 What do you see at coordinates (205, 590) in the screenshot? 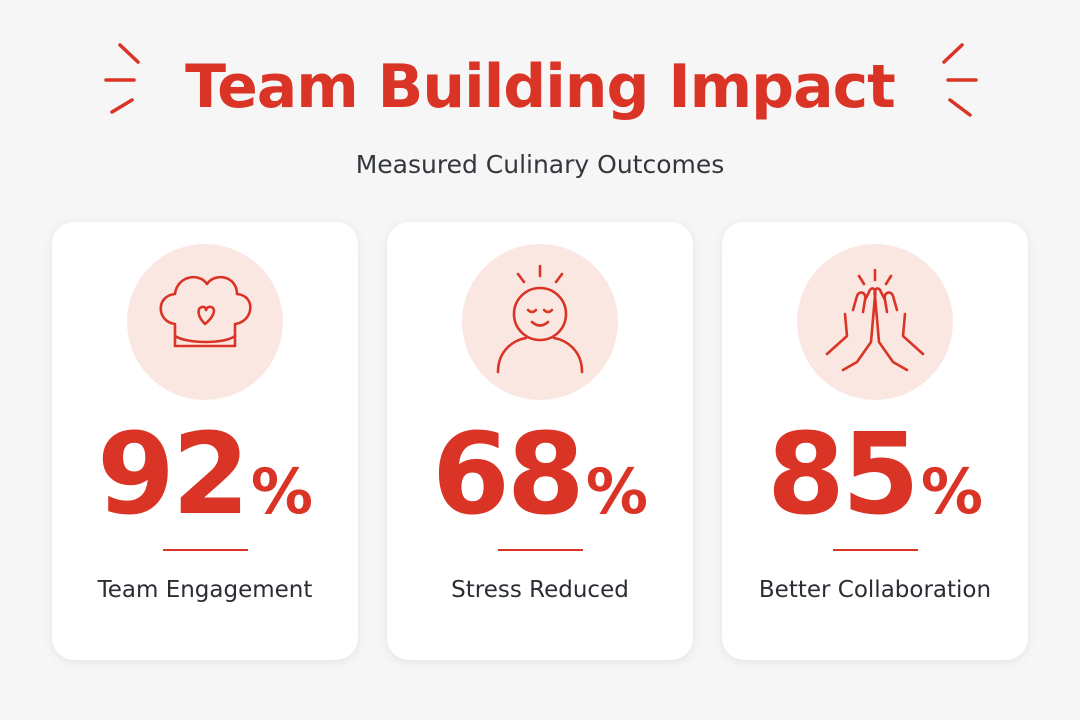
I see `stat-label: Team Engagement` at bounding box center [205, 590].